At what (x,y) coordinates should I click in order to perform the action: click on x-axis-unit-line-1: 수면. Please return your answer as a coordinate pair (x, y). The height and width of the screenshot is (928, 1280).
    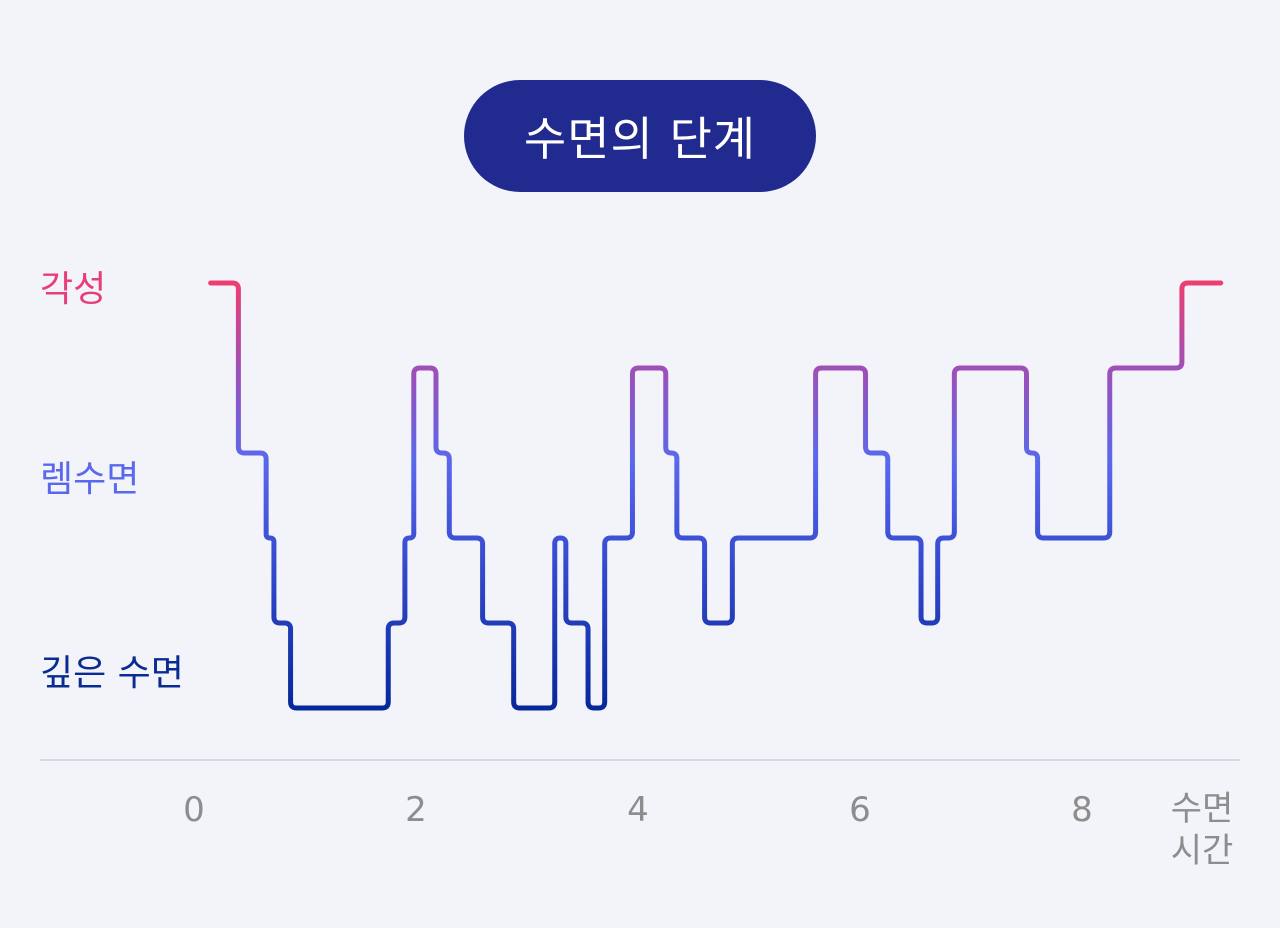
    Looking at the image, I should click on (1202, 809).